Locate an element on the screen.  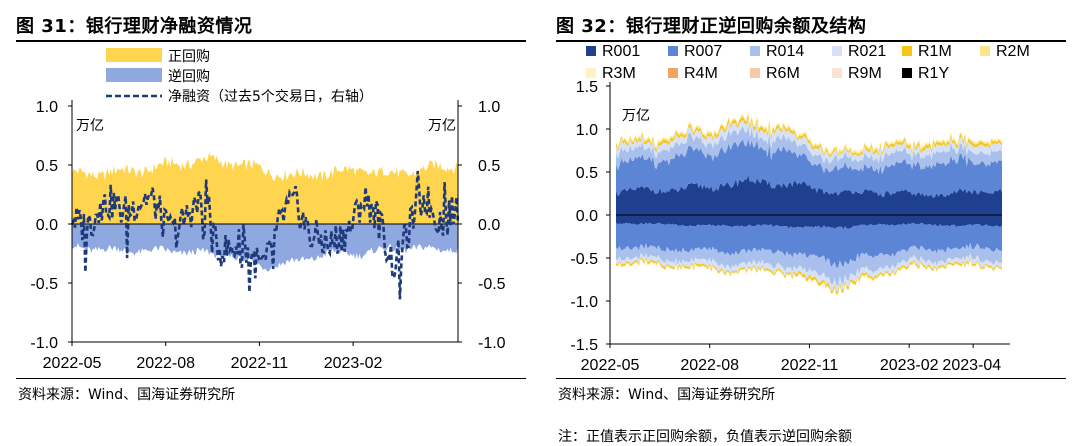
legend-swatch-r4m is located at coordinates (673, 73).